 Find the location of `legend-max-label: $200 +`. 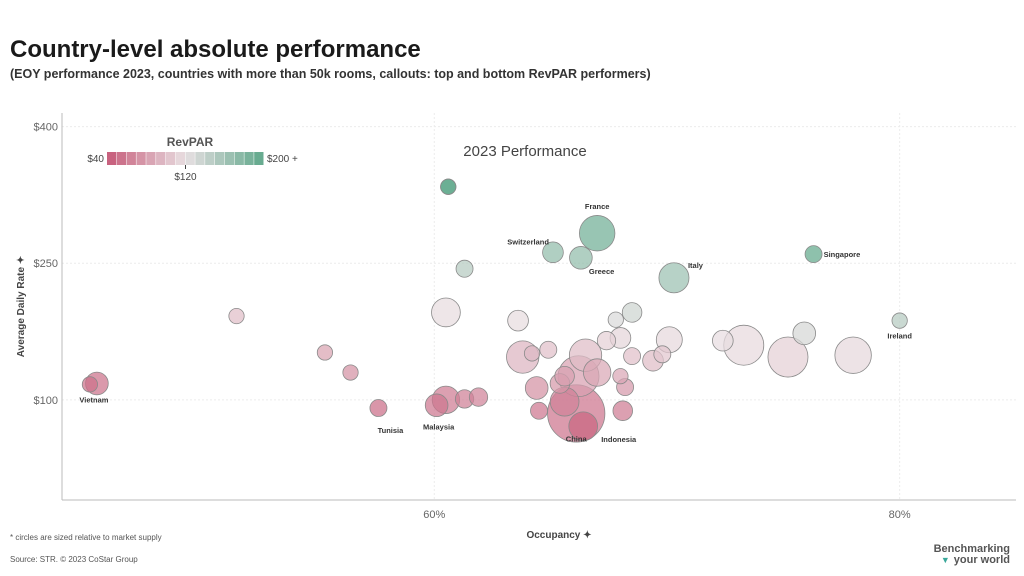

legend-max-label: $200 + is located at coordinates (282, 159).